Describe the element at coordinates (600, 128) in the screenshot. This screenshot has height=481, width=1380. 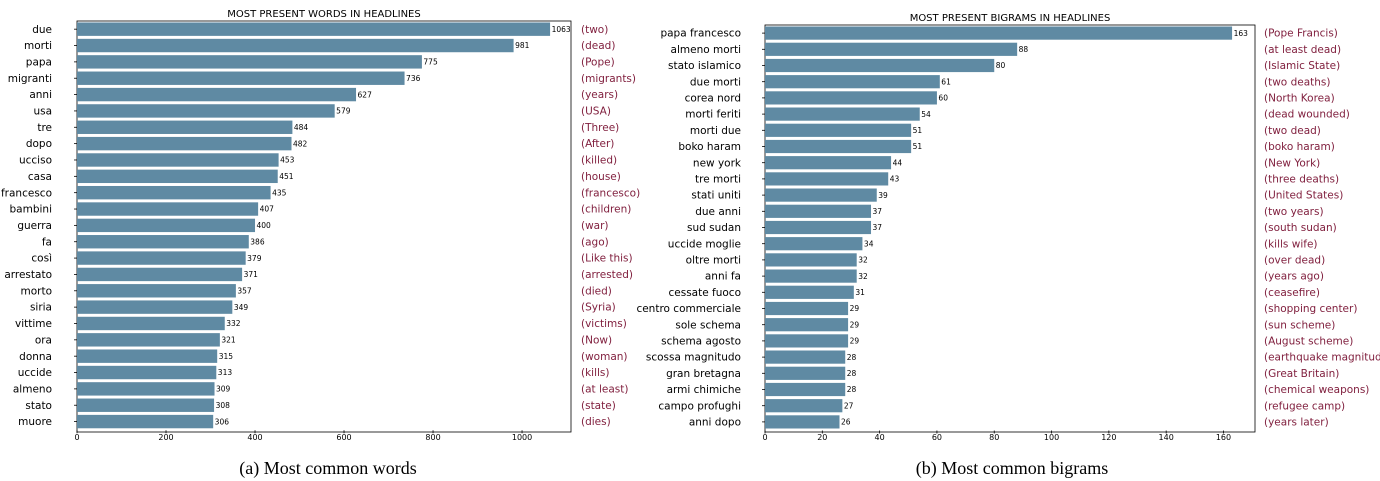
I see `words-translation: (Three)` at that location.